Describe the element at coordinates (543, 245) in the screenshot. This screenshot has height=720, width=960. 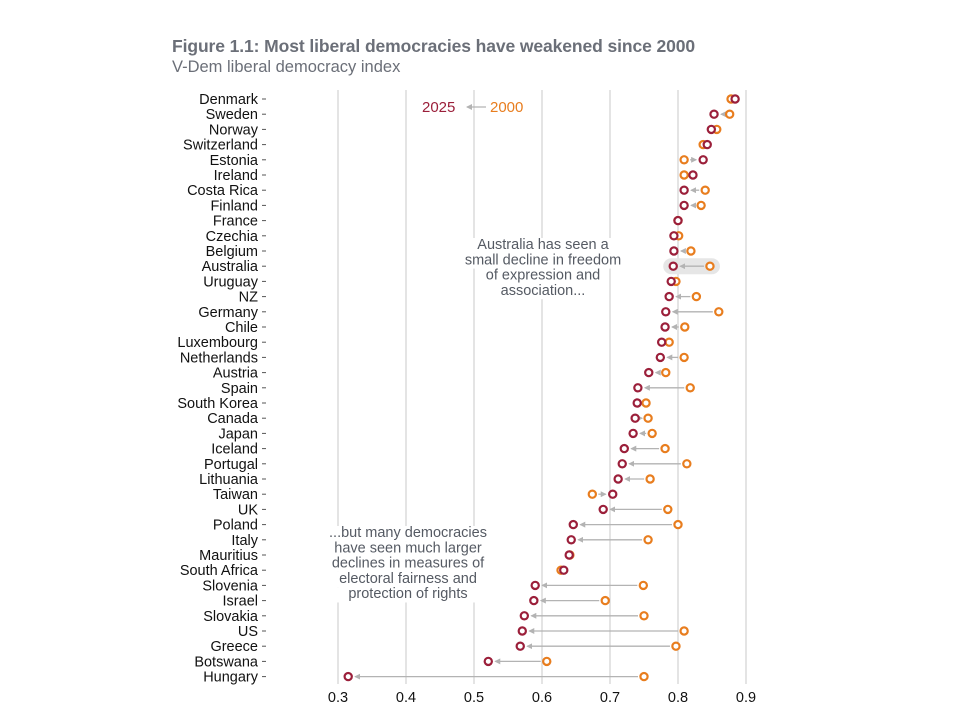
I see `annotation-line: Australia has seen a` at that location.